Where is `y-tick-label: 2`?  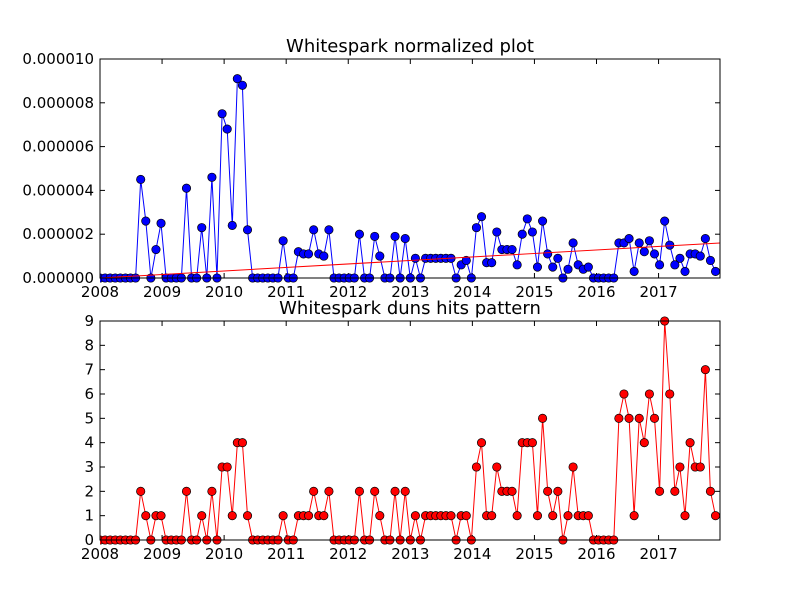 y-tick-label: 2 is located at coordinates (89, 491).